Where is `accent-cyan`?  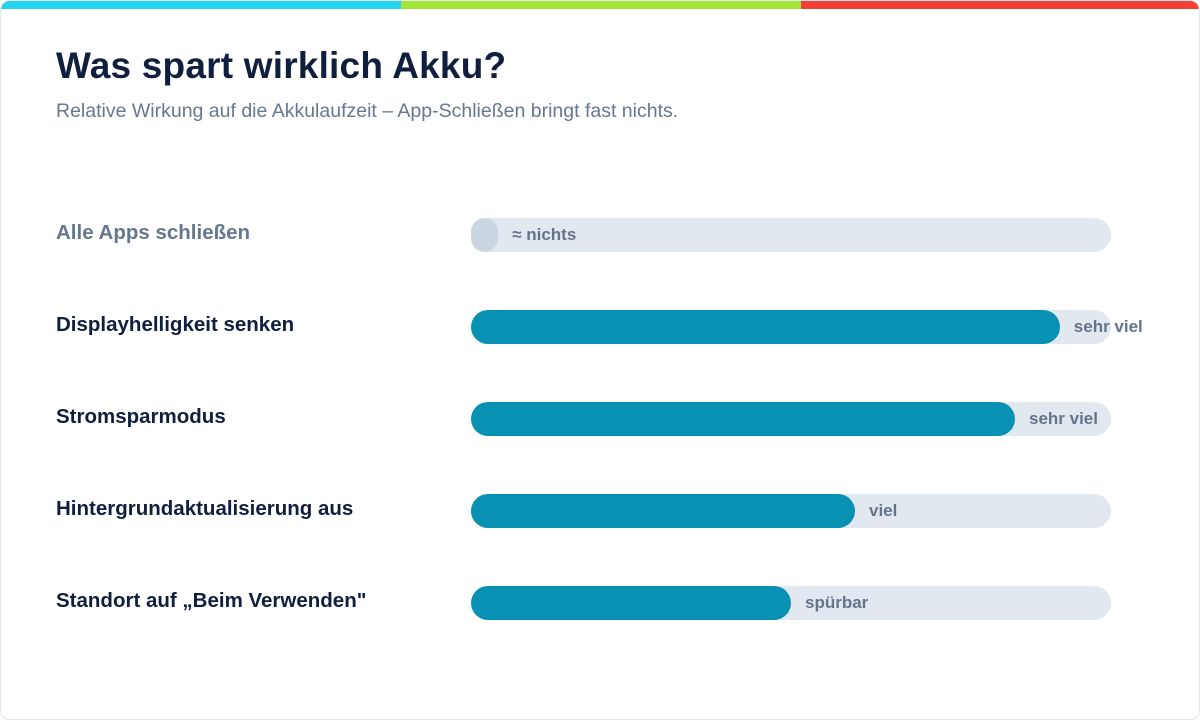
accent-cyan is located at coordinates (201, 5).